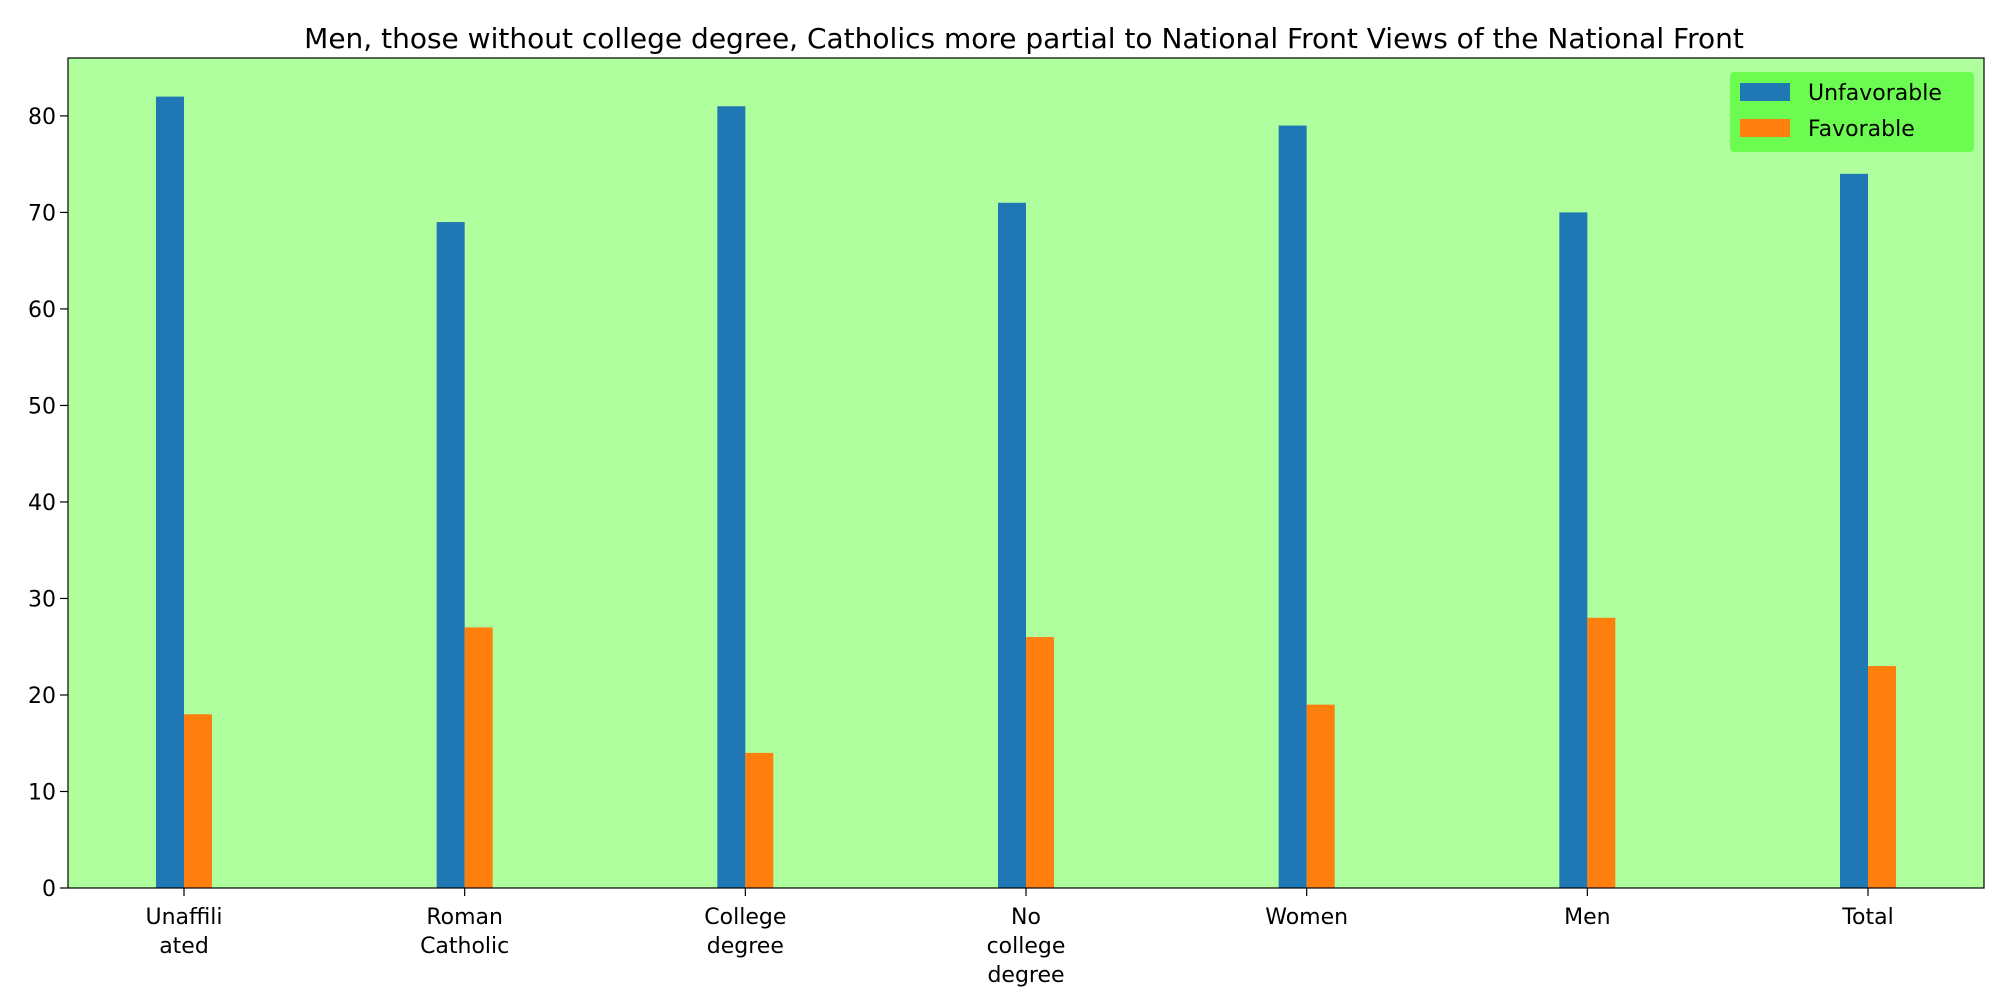 Image resolution: width=2000 pixels, height=1004 pixels. Describe the element at coordinates (42, 406) in the screenshot. I see `y-tick-label: 50` at that location.